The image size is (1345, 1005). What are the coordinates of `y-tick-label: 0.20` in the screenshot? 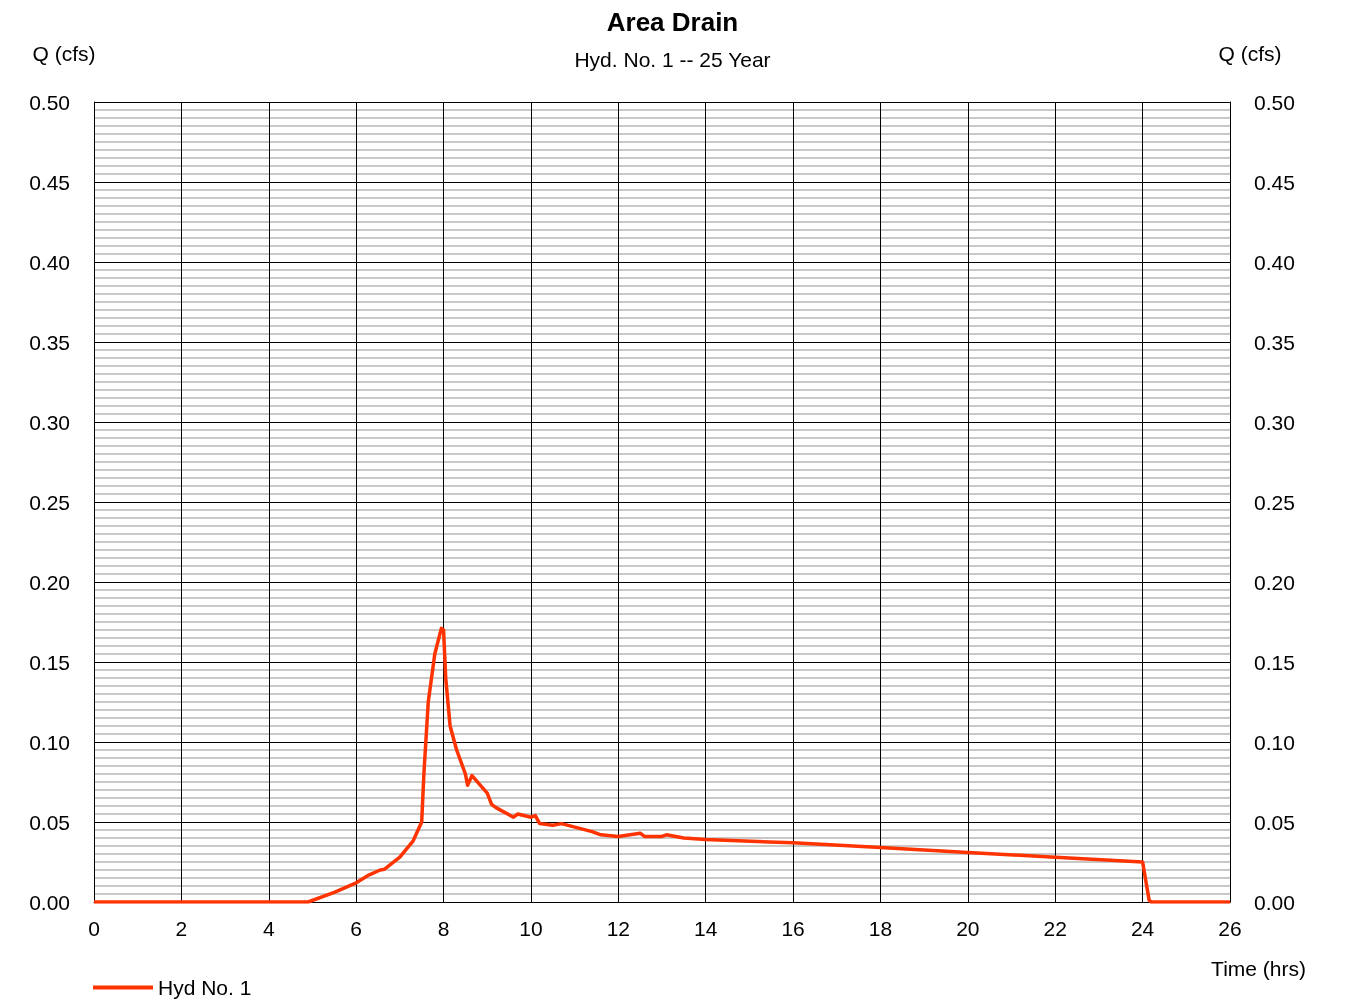 It's located at (49, 582).